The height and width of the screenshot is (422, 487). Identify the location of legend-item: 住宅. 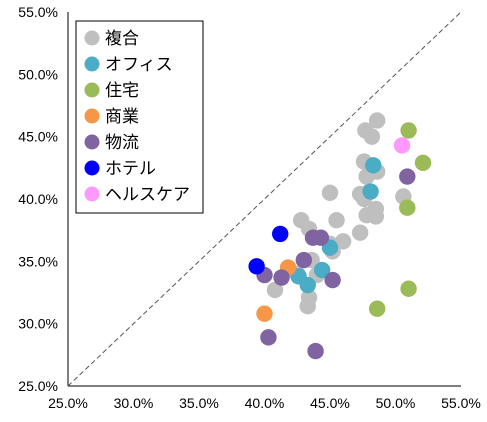
(111, 91).